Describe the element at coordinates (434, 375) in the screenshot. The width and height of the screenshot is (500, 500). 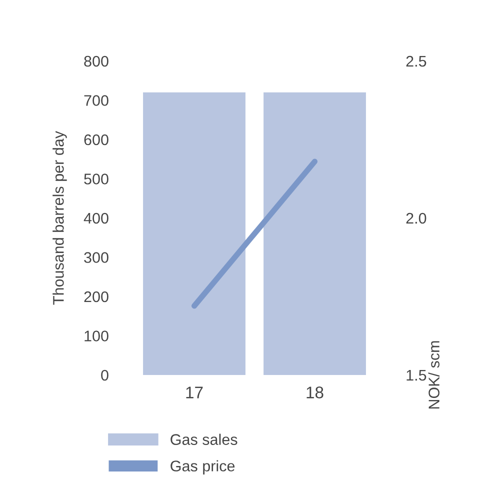
I see `y2-axis-title: NOK/ scm` at that location.